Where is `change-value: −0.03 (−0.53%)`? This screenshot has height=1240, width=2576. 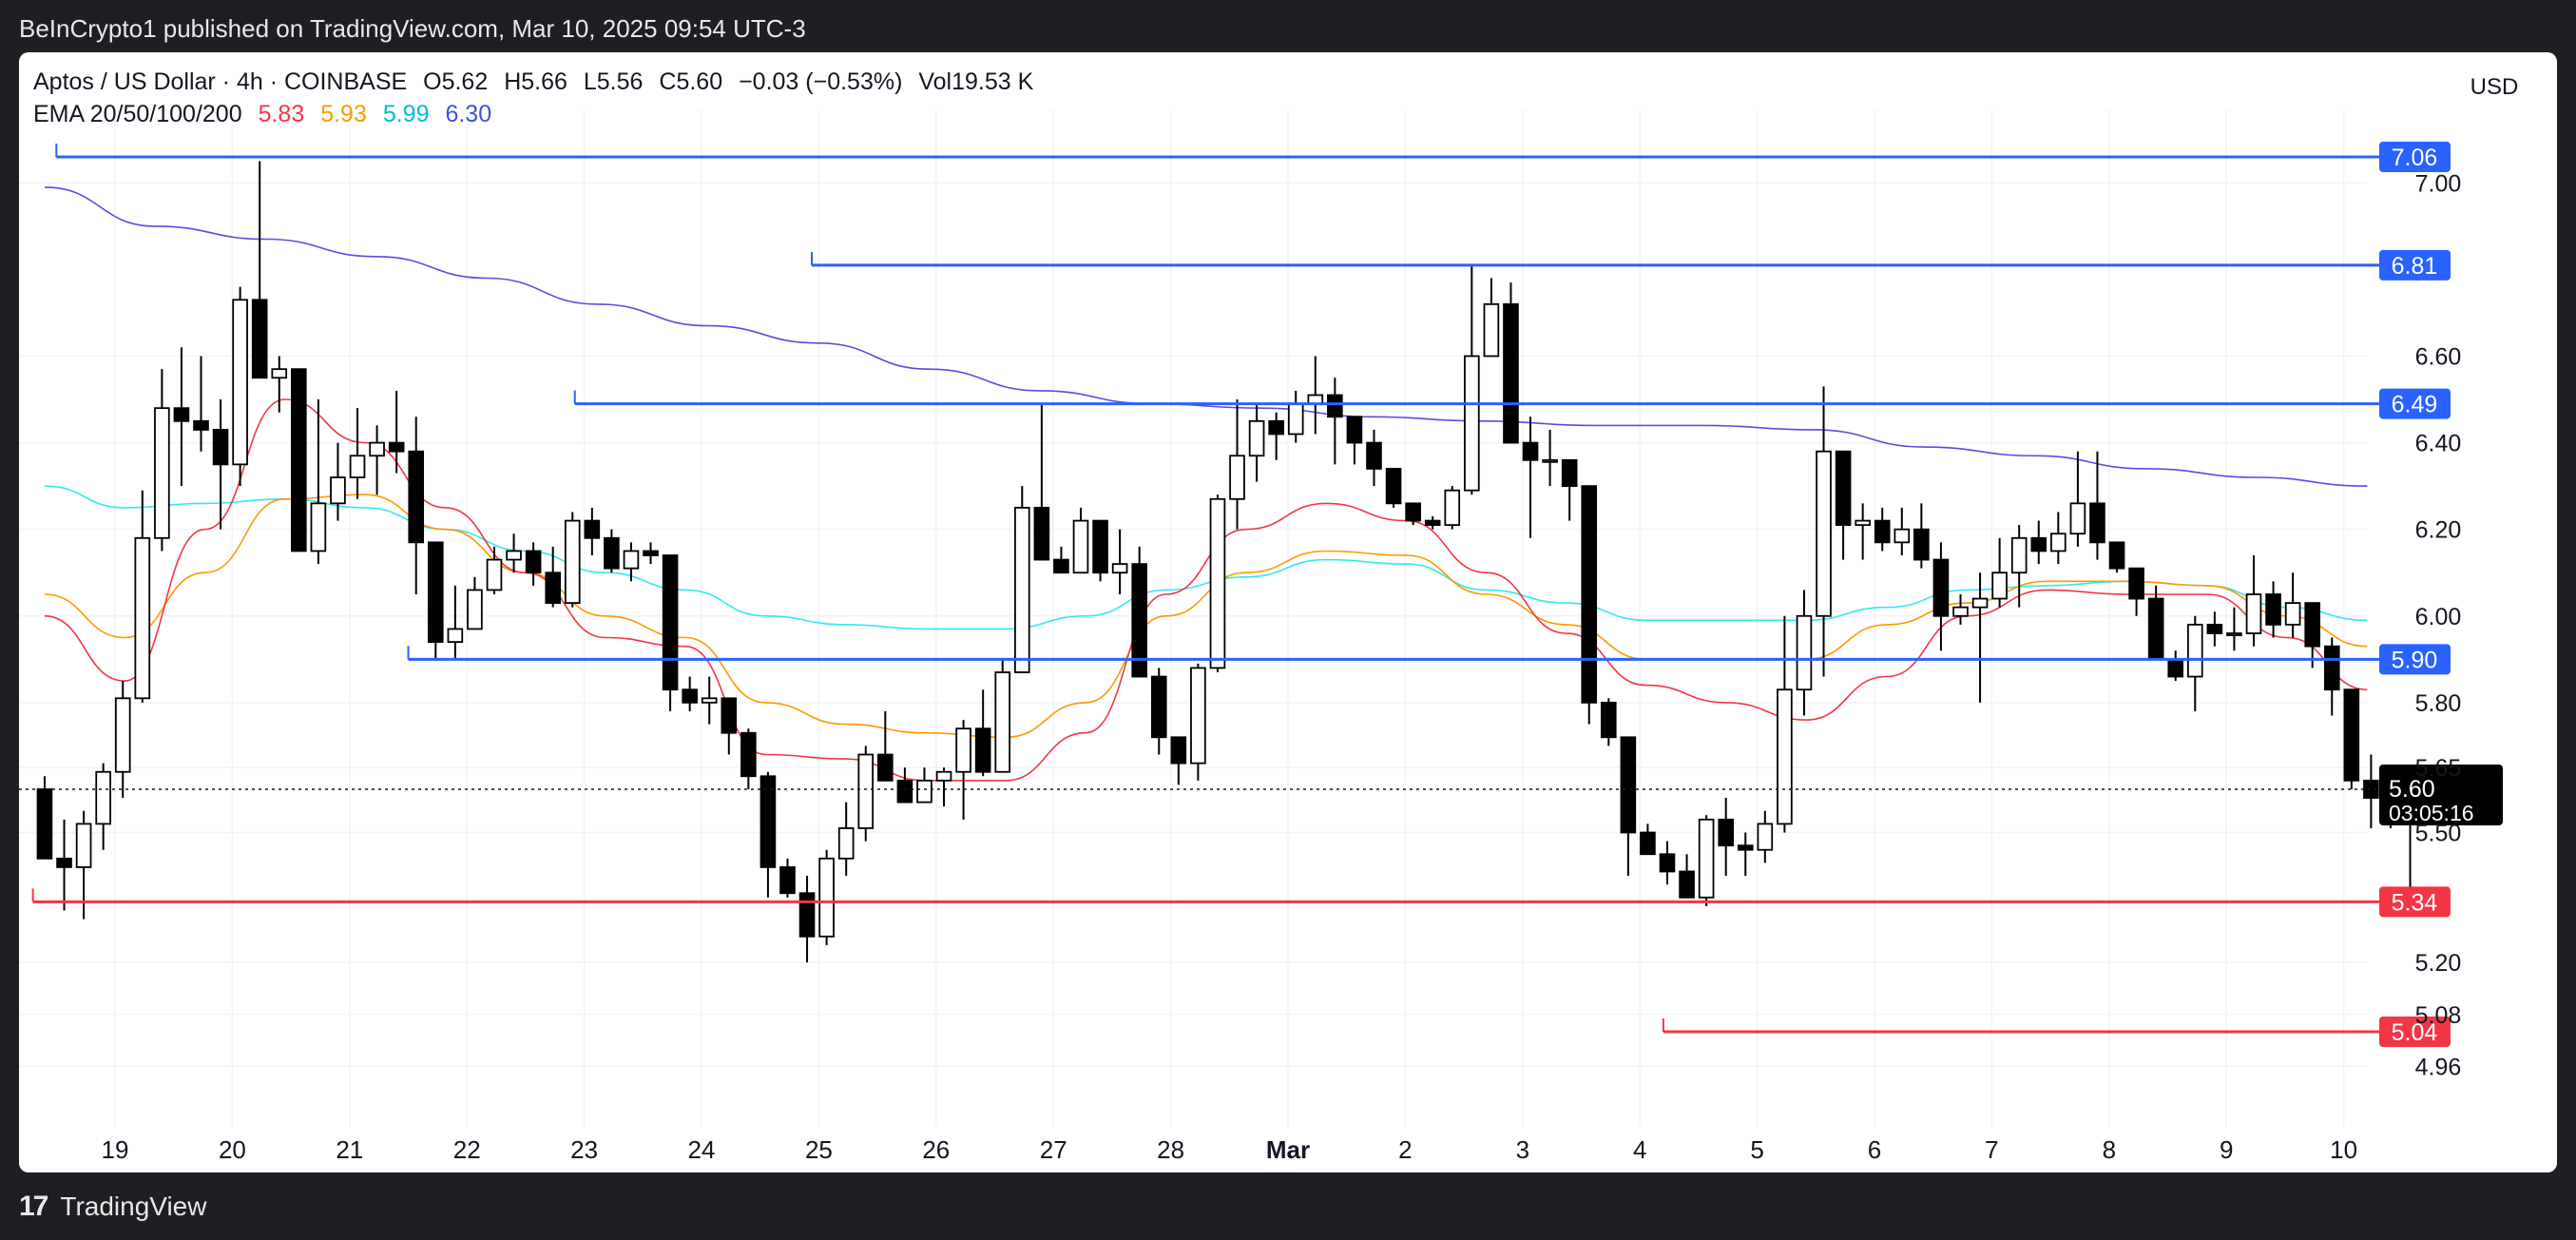 change-value: −0.03 (−0.53%) is located at coordinates (821, 81).